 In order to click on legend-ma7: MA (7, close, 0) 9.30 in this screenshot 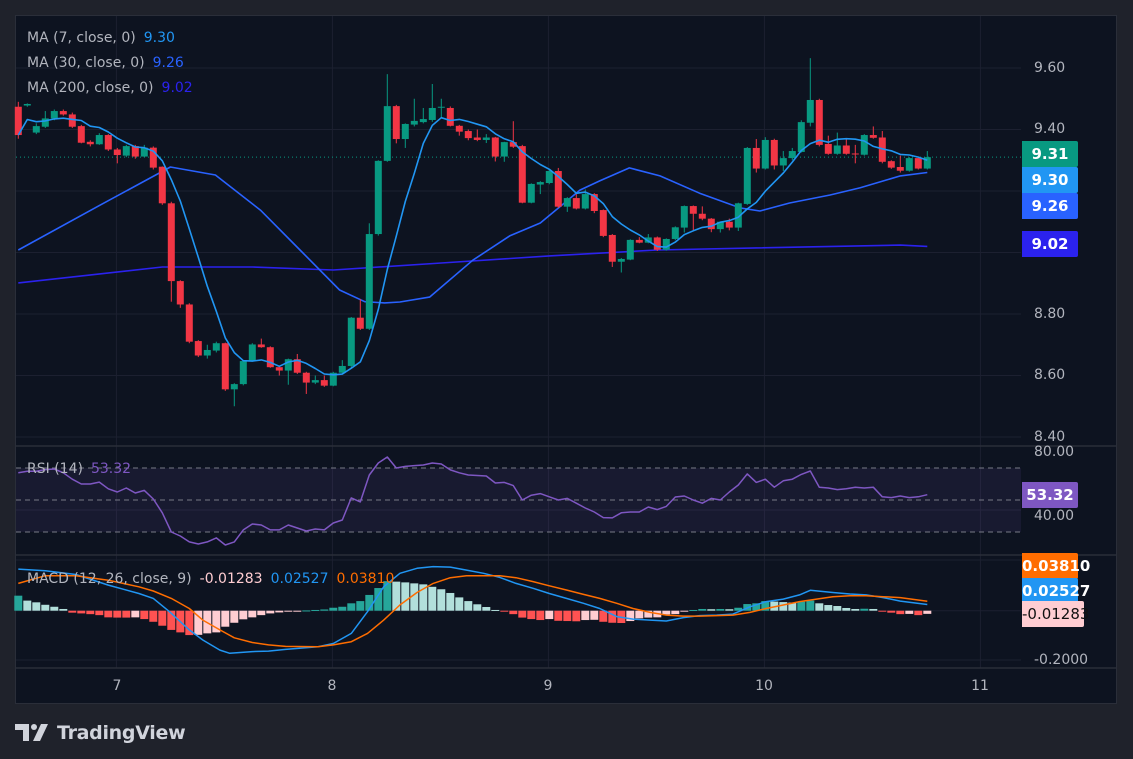, I will do `click(101, 38)`.